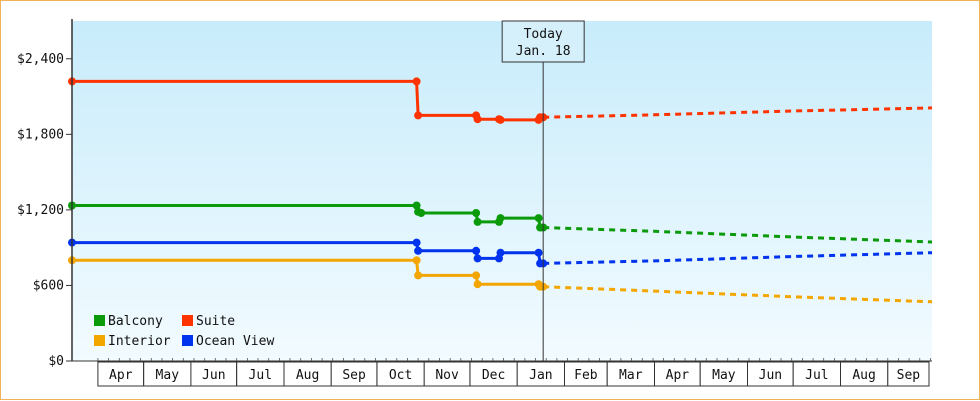 Image resolution: width=980 pixels, height=401 pixels. I want to click on y-tick-label: $1,200, so click(40, 210).